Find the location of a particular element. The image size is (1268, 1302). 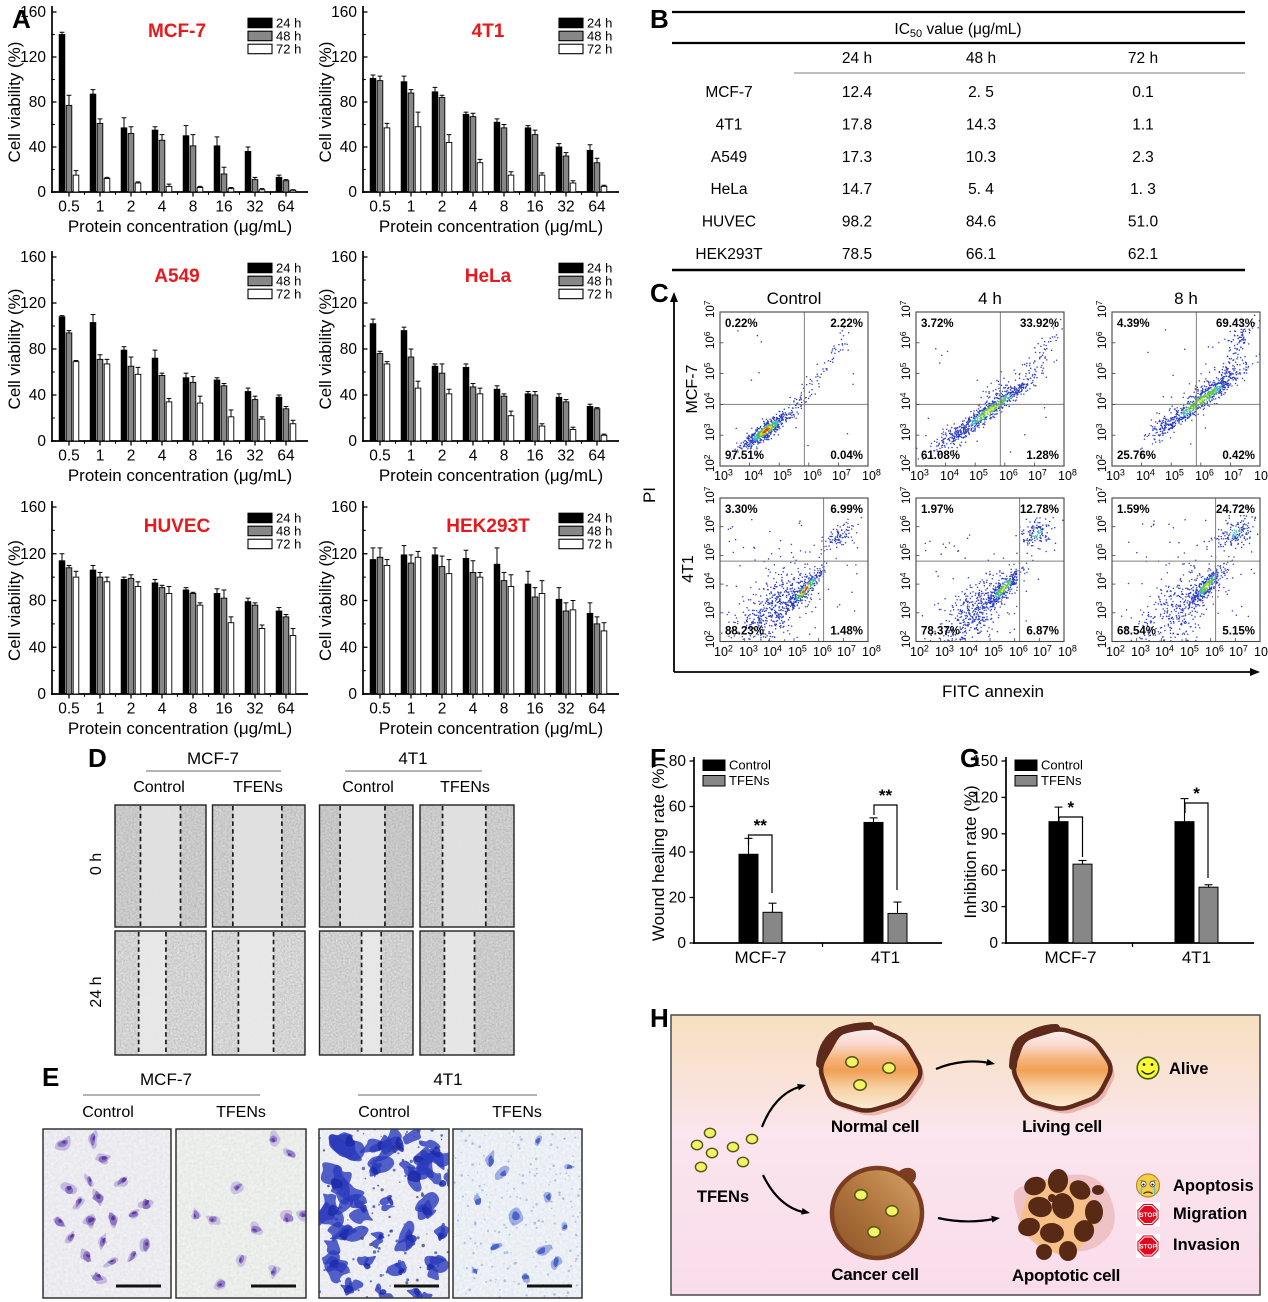

svg-text: 0.1 is located at coordinates (1143, 92).